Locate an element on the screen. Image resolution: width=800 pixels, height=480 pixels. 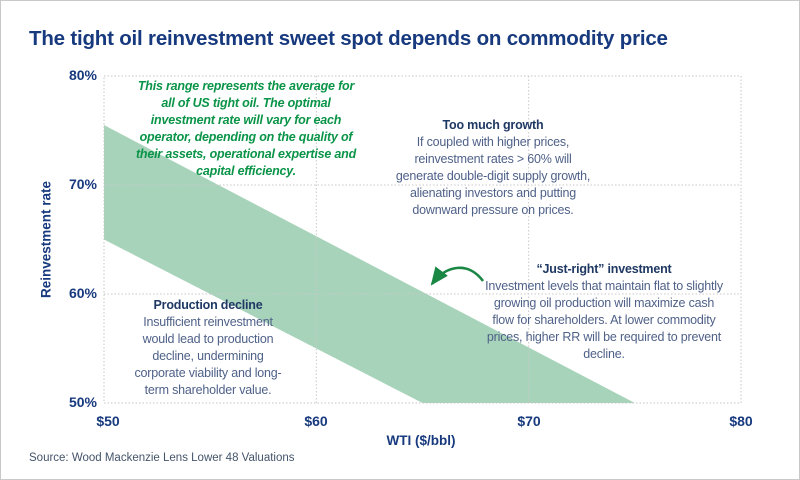
x-tick-70: $70 is located at coordinates (529, 421).